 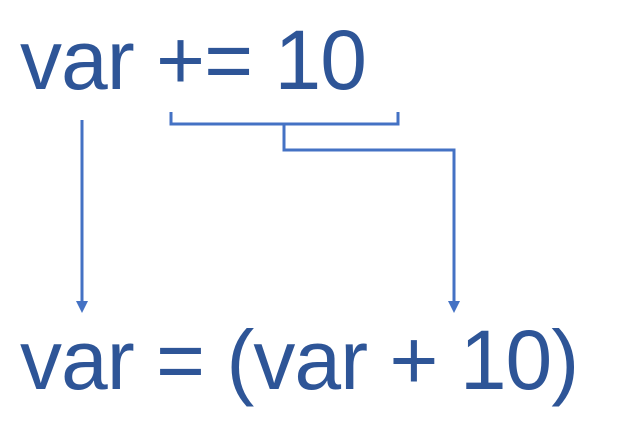 What do you see at coordinates (371, 218) in the screenshot?
I see `operator-value-mapping-arrow` at bounding box center [371, 218].